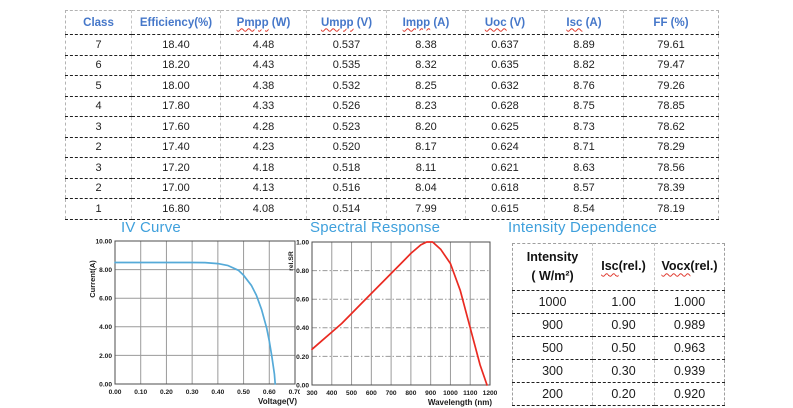 The image size is (793, 408). What do you see at coordinates (689, 348) in the screenshot?
I see `intensity-table-cell: 0.963` at bounding box center [689, 348].